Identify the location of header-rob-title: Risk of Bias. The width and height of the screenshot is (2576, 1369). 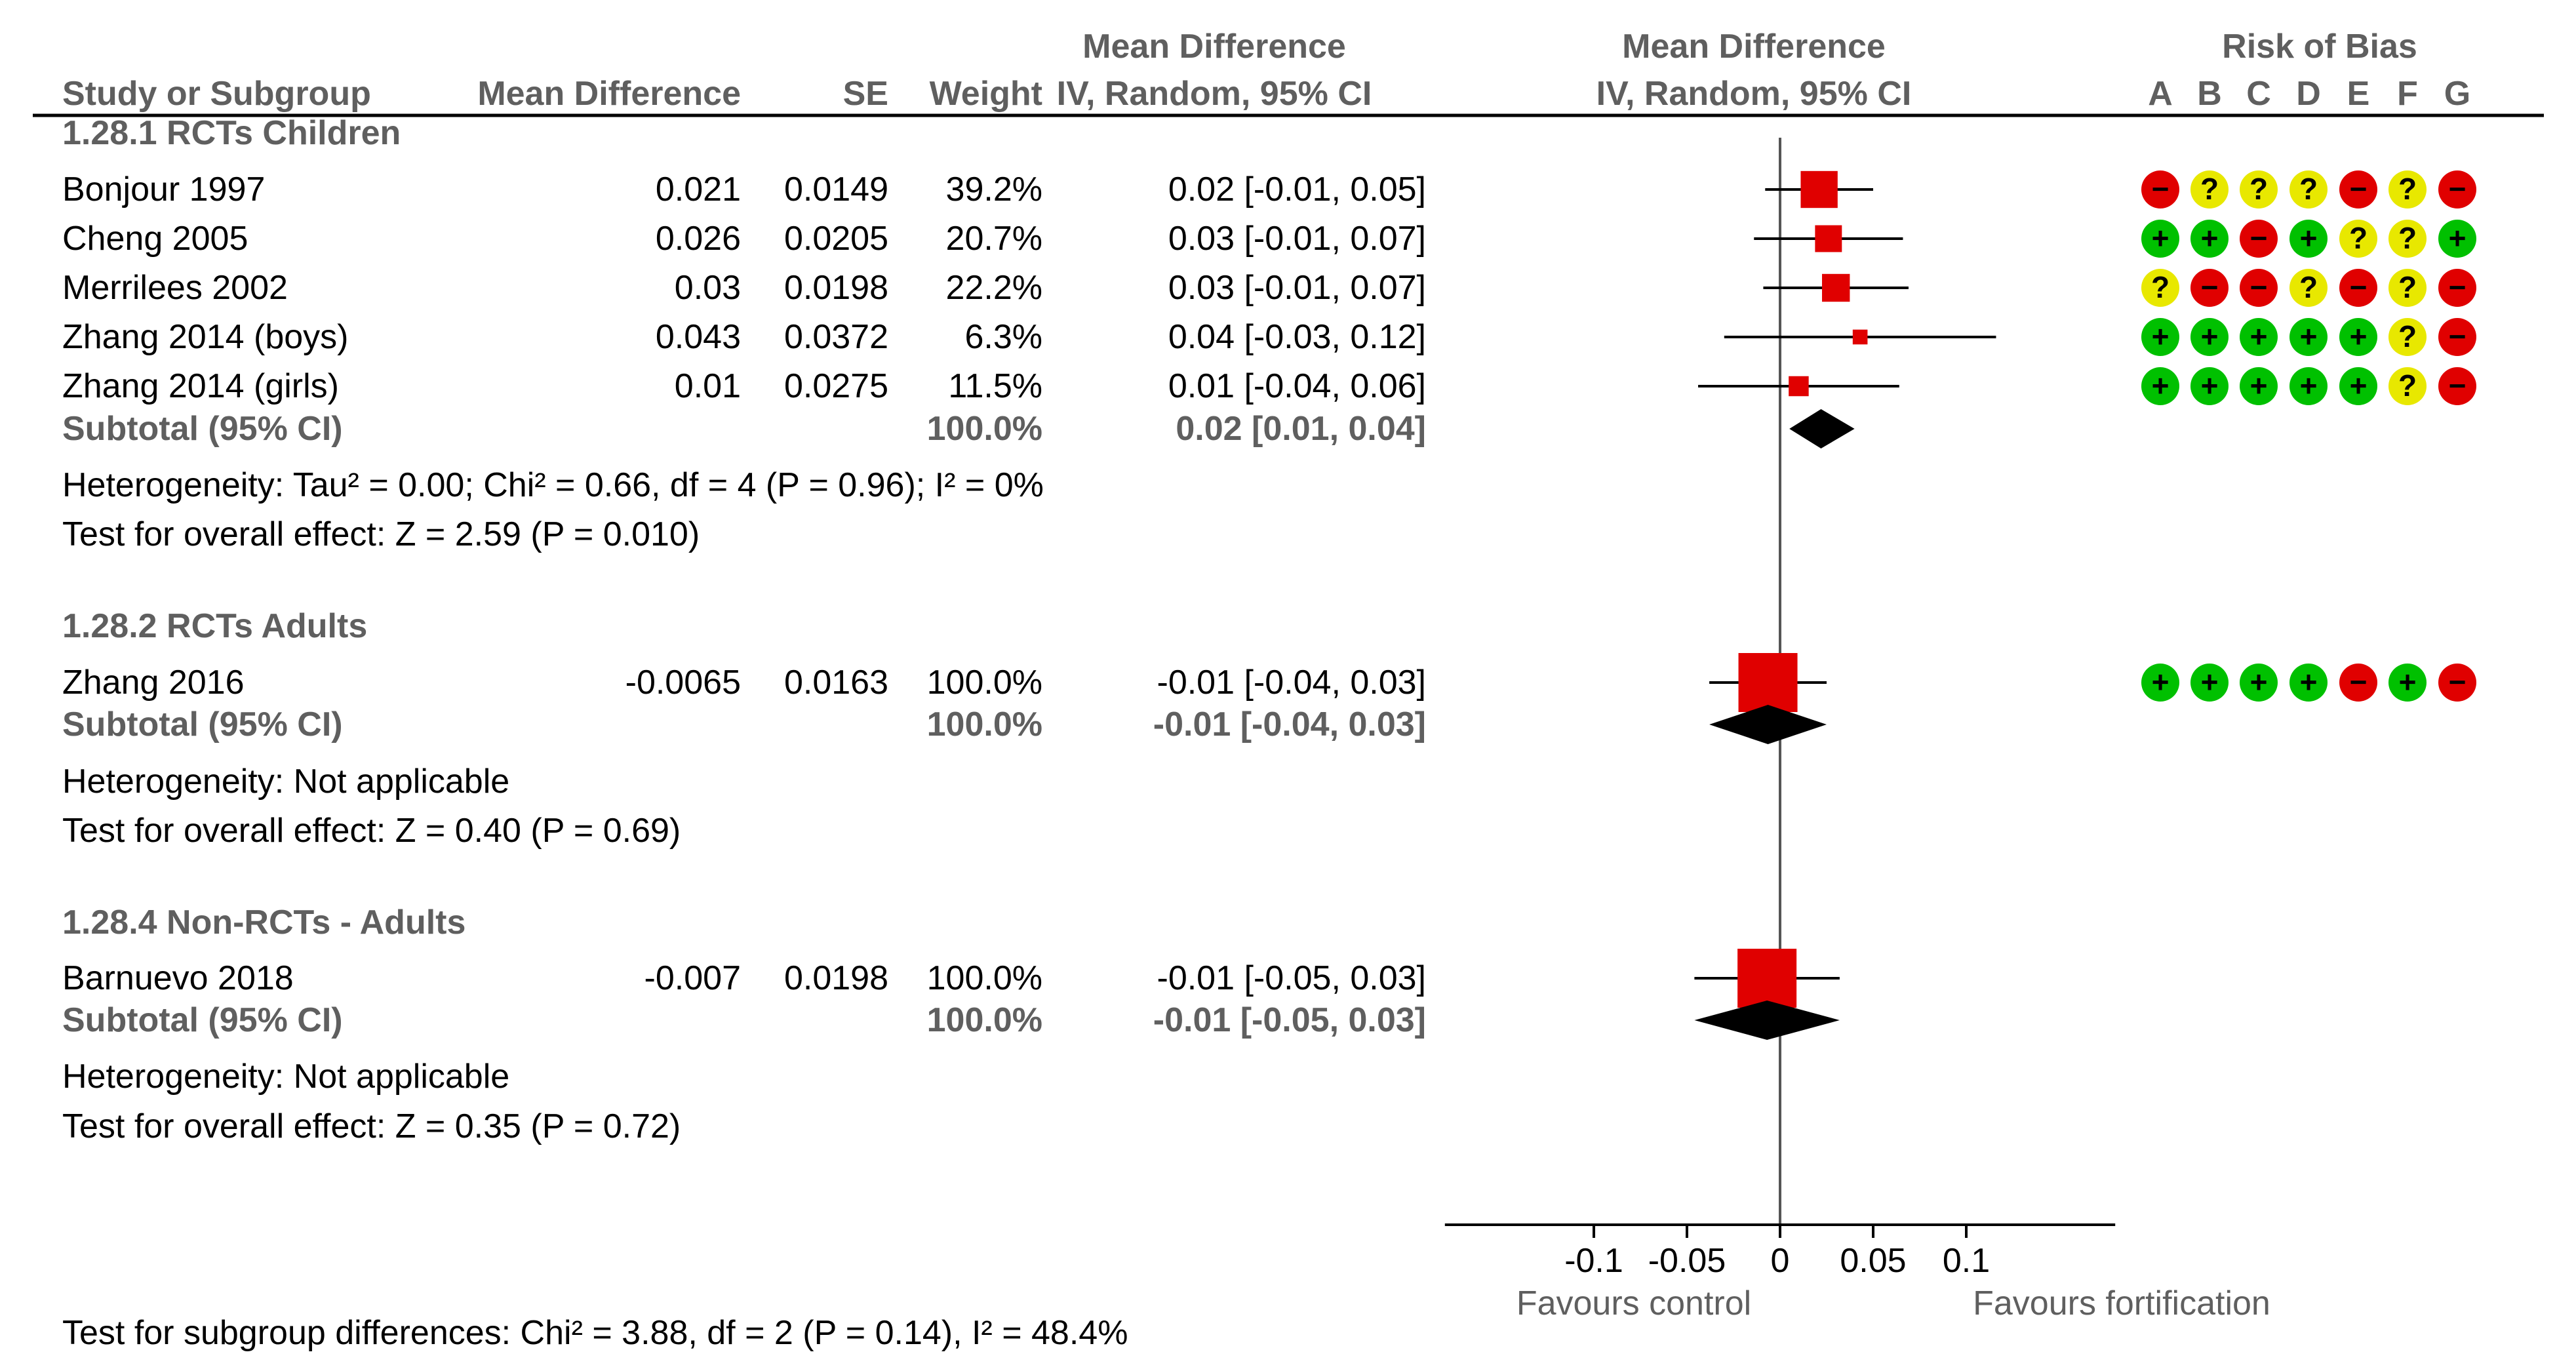
(2319, 47).